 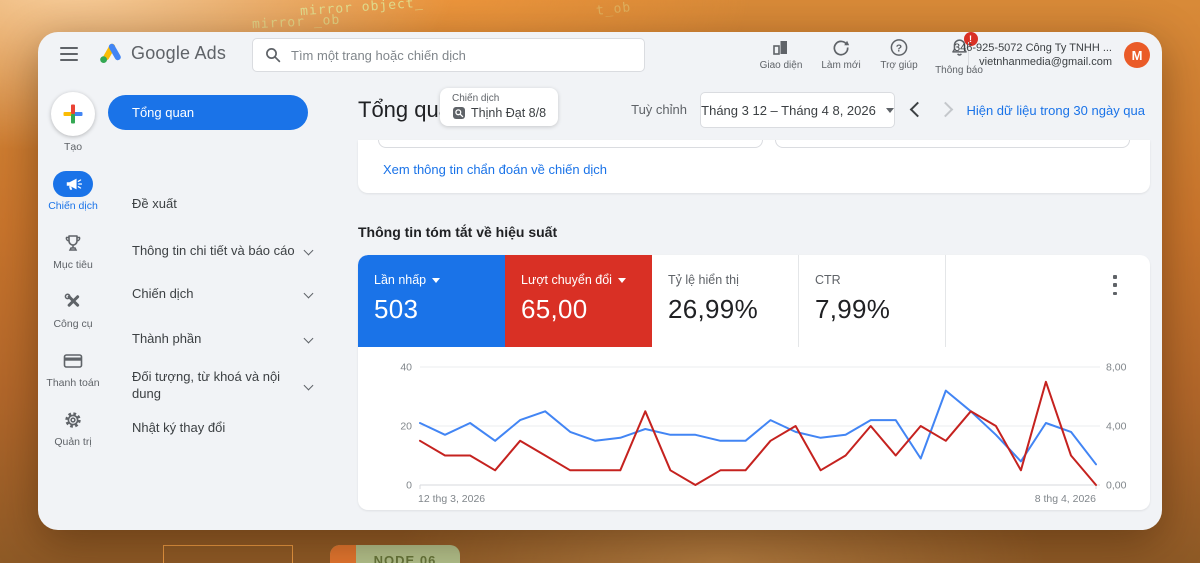 What do you see at coordinates (459, 113) in the screenshot?
I see `search-campaign-icon` at bounding box center [459, 113].